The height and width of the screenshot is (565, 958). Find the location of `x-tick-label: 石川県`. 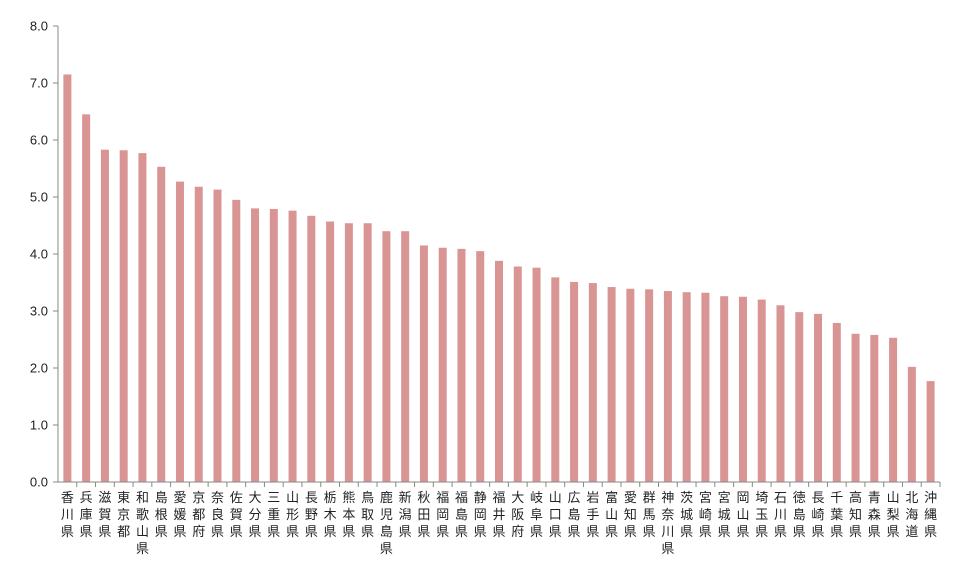

x-tick-label: 石川県 is located at coordinates (780, 515).